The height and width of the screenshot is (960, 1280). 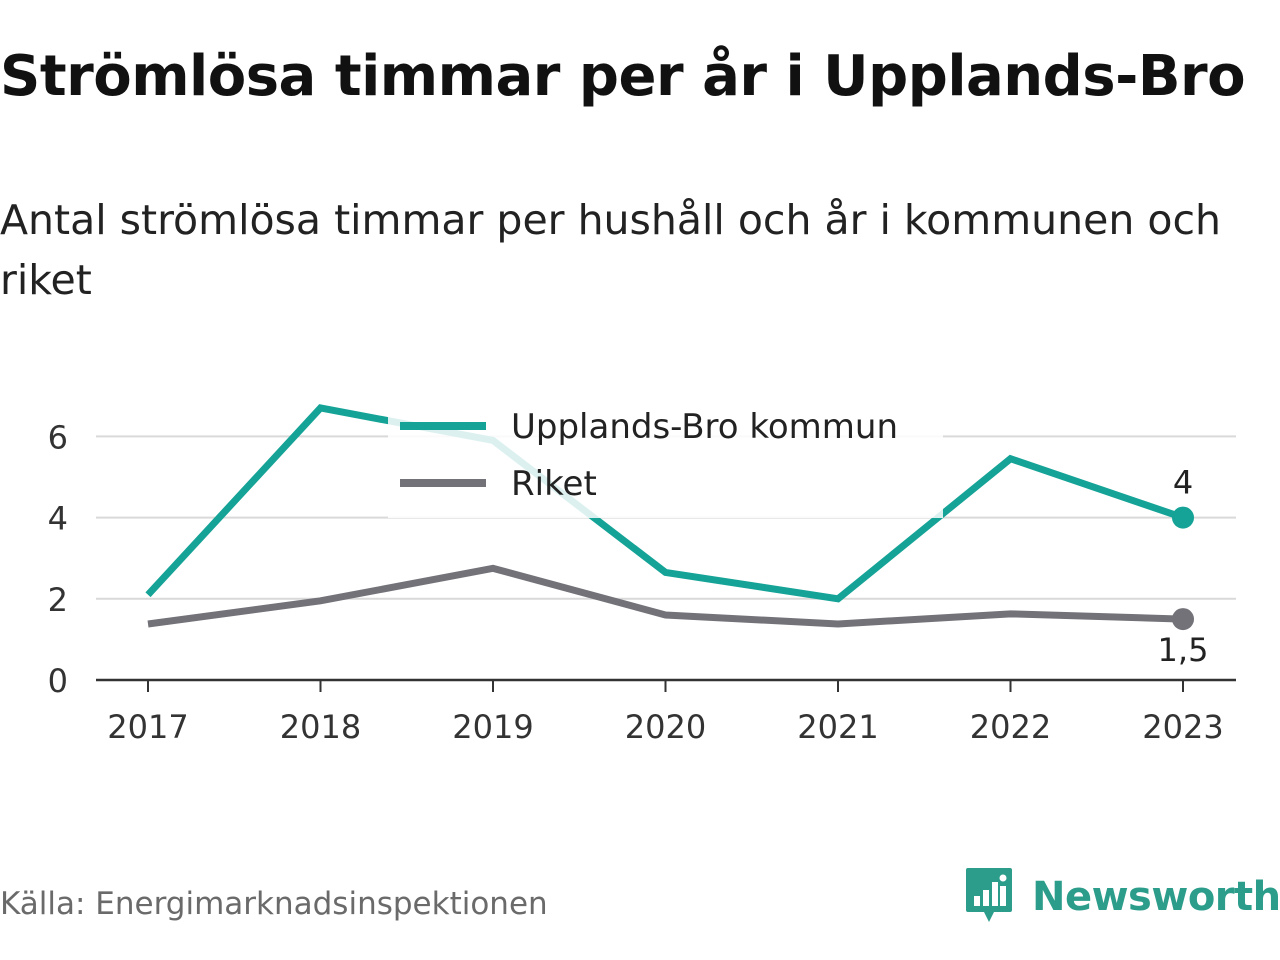 I want to click on source-note: Källa: Energimarknadsinspektionen, so click(x=274, y=904).